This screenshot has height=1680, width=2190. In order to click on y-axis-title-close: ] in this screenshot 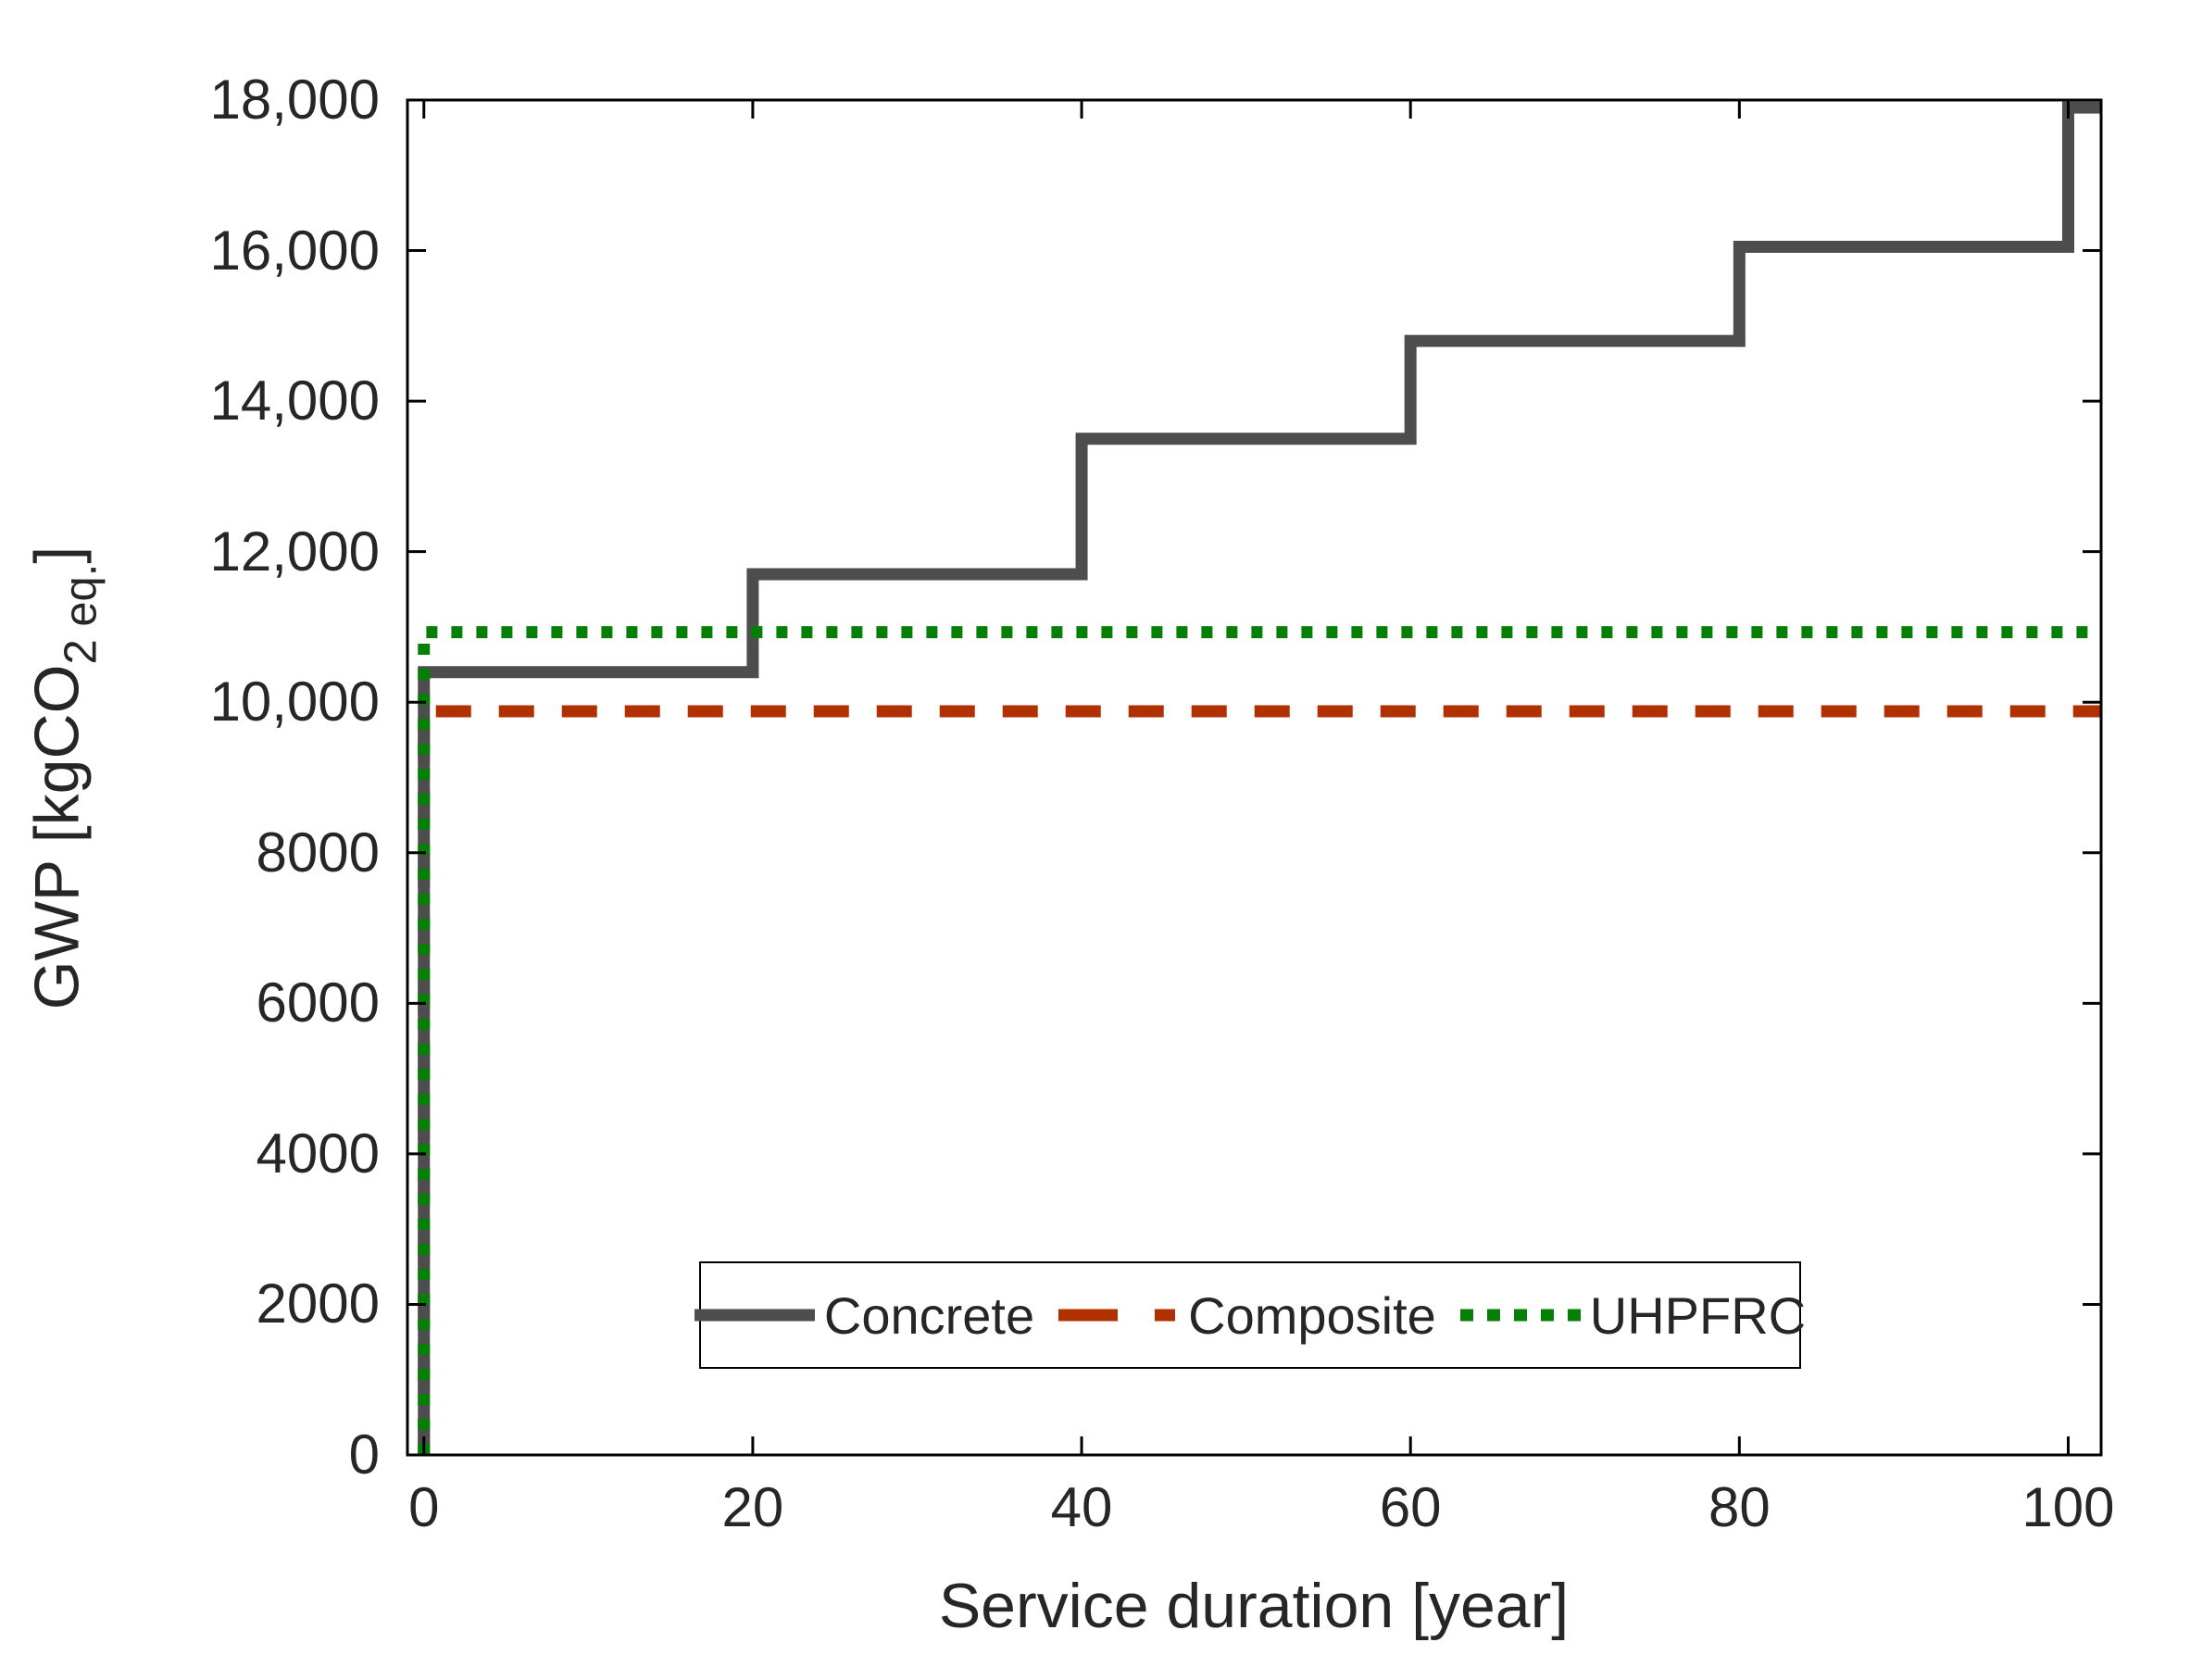, I will do `click(57, 554)`.